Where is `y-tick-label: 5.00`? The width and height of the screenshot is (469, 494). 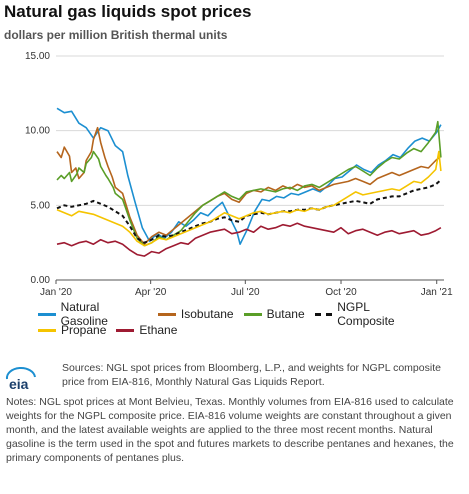 y-tick-label: 5.00 is located at coordinates (41, 205).